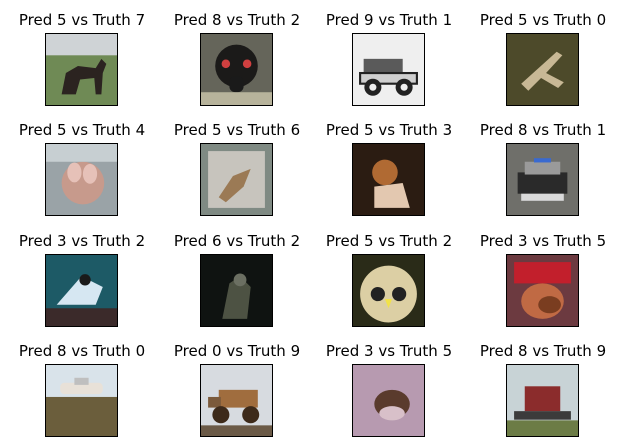 This screenshot has height=446, width=621. Describe the element at coordinates (237, 20) in the screenshot. I see `panel-title: Pred 8 vs Truth 2` at that location.